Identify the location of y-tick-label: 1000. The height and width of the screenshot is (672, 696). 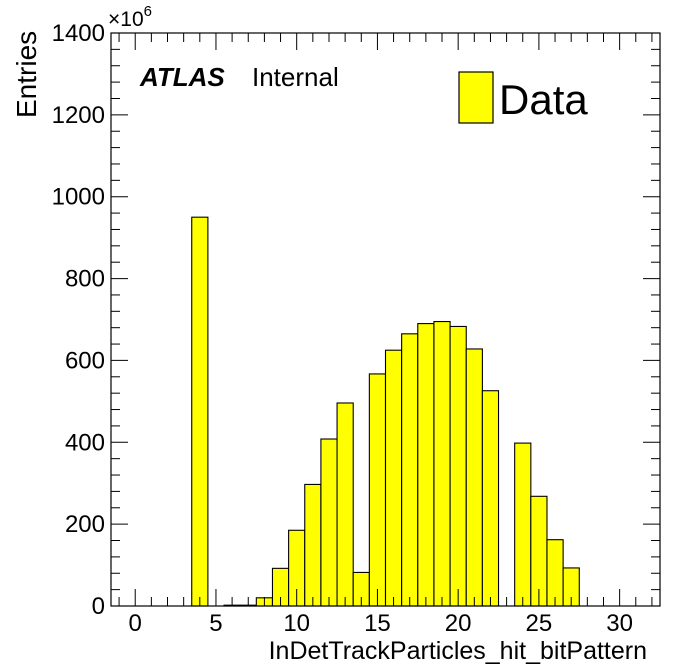
(78, 197).